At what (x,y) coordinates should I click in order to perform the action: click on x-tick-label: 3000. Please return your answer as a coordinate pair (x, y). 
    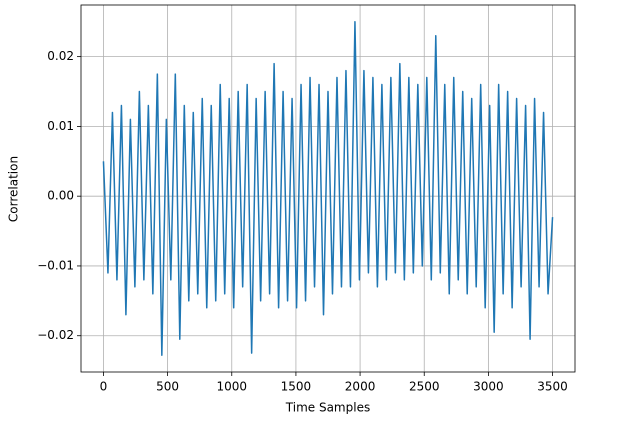
    Looking at the image, I should click on (488, 387).